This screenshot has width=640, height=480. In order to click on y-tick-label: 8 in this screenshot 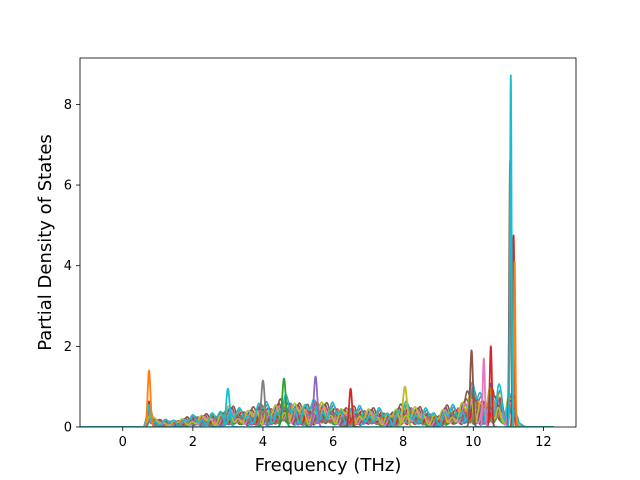, I will do `click(68, 105)`.